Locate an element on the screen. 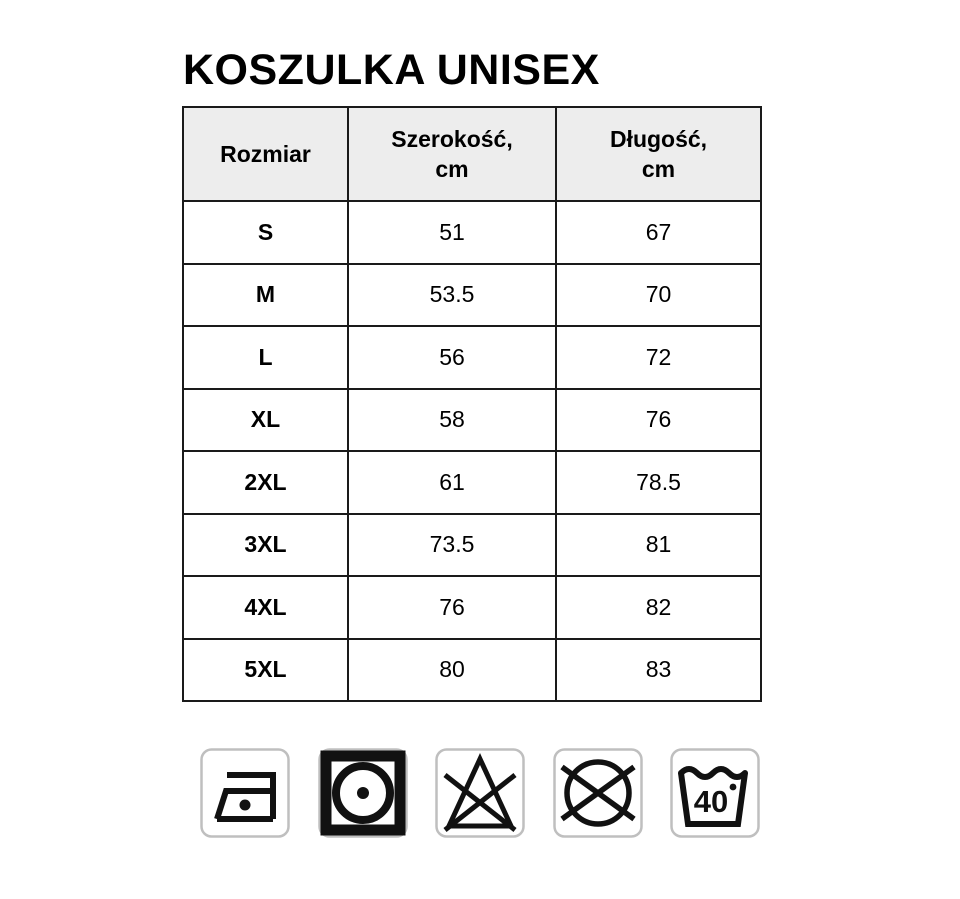 The width and height of the screenshot is (960, 899). cell-size: M is located at coordinates (265, 294).